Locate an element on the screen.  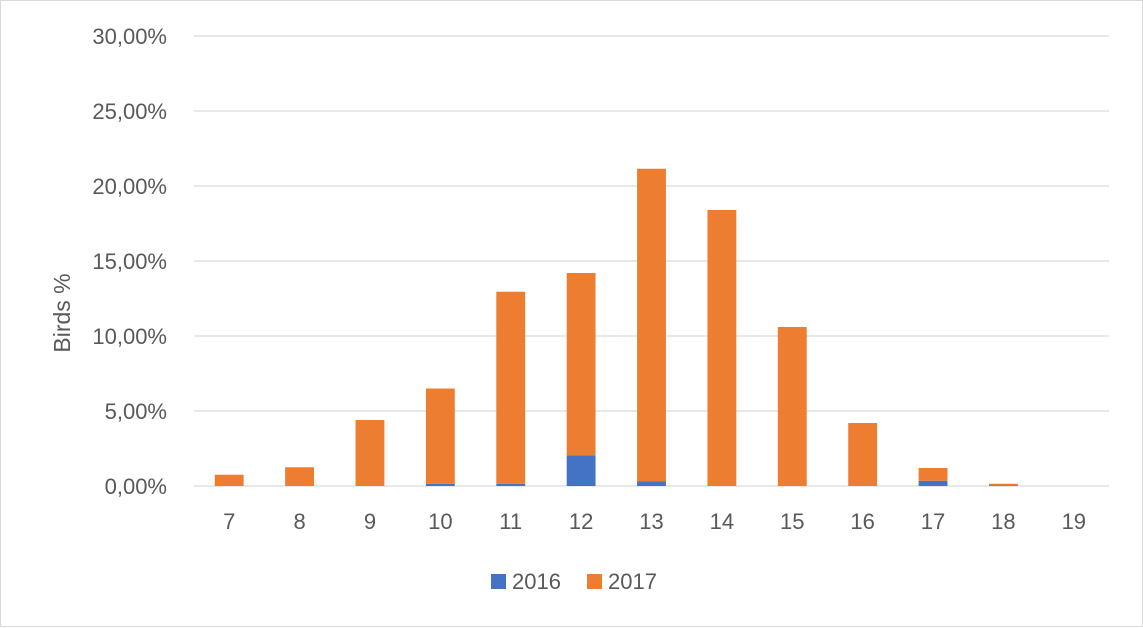
y-axis-ticks: 0,00% 5,00% 10,00% 15,00% 20,00% 25,00% 30,00% is located at coordinates (129, 261).